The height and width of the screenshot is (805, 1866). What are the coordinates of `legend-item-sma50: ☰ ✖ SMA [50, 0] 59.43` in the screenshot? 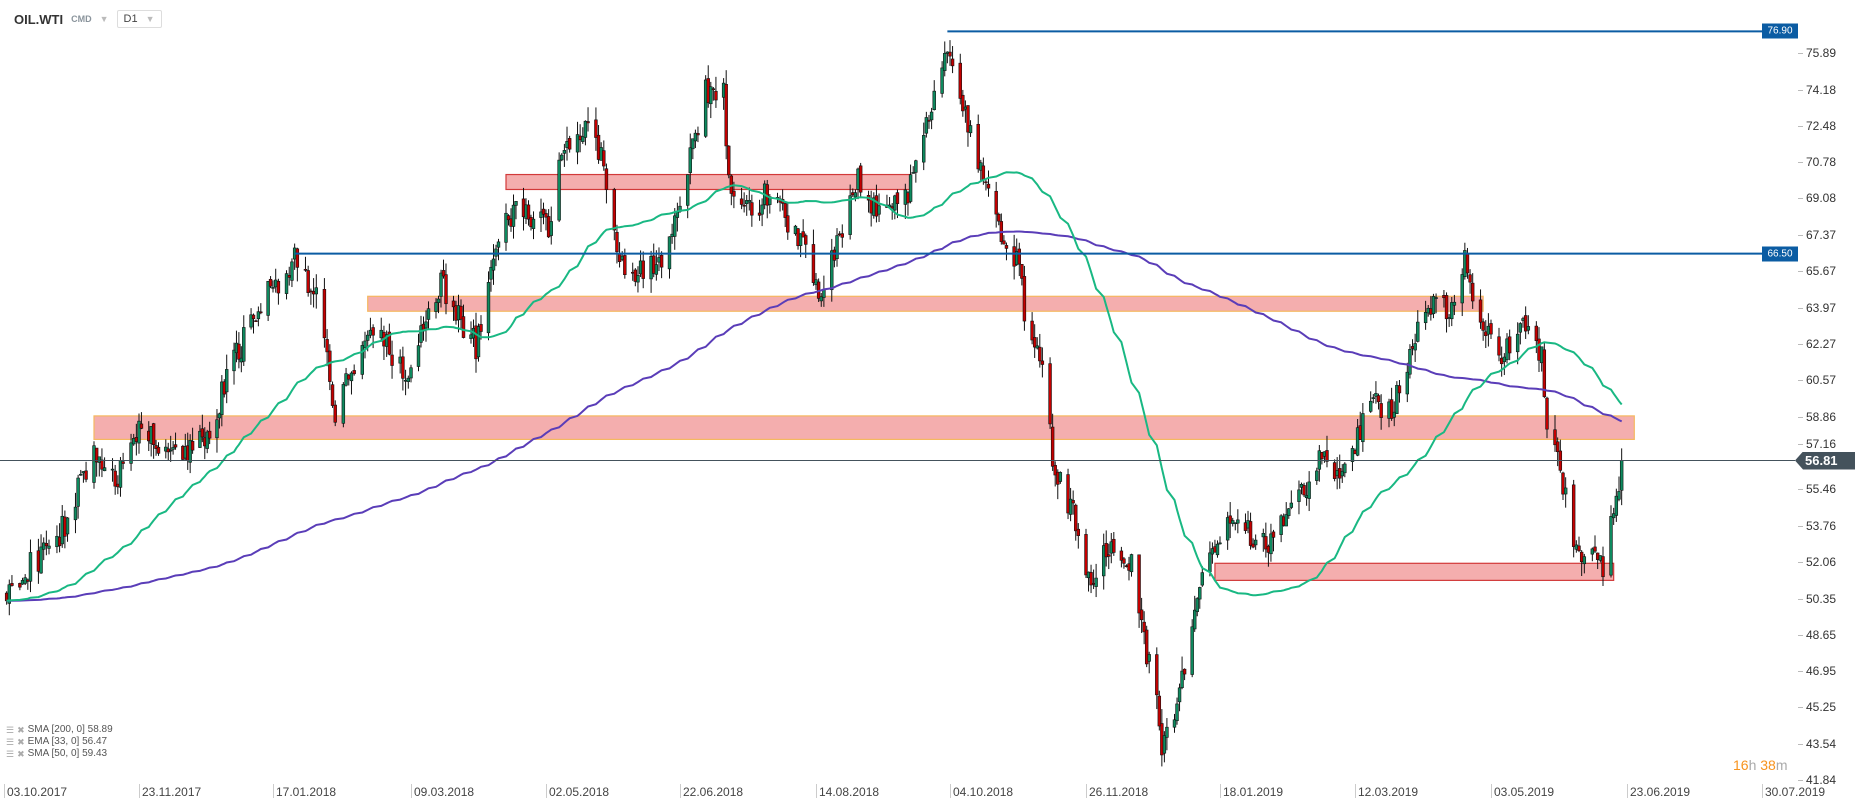 It's located at (59, 754).